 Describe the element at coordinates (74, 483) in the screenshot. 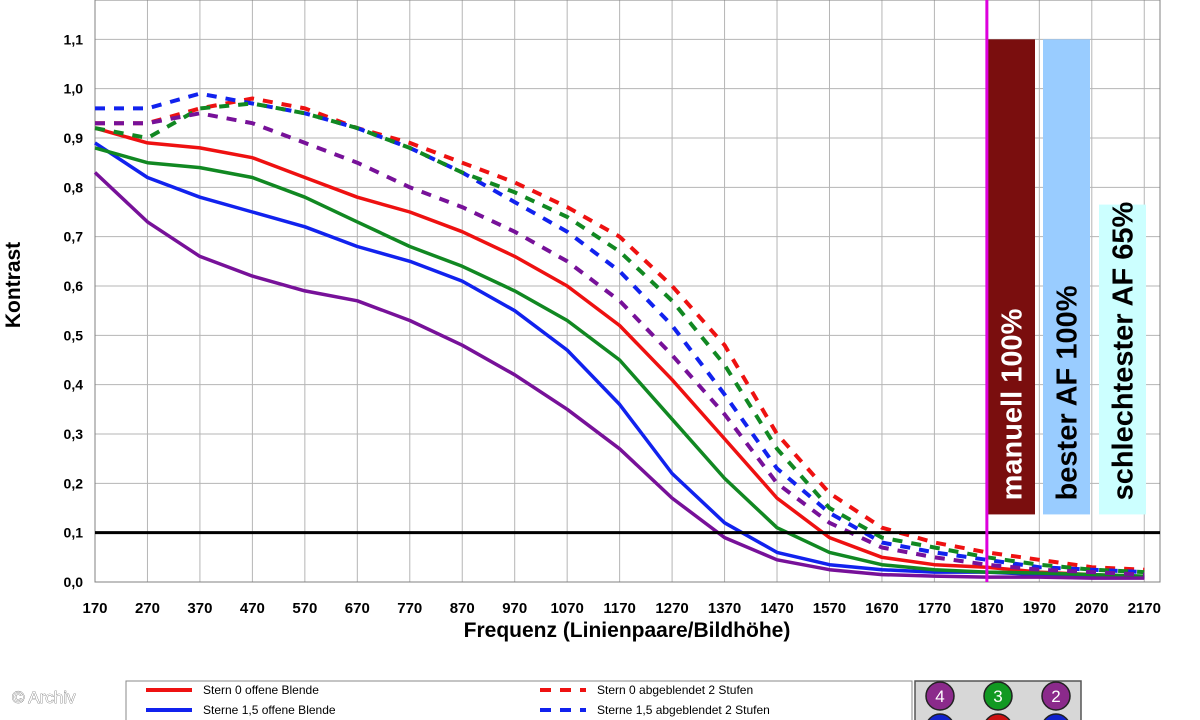

I see `y-tick-label: 0,2` at that location.